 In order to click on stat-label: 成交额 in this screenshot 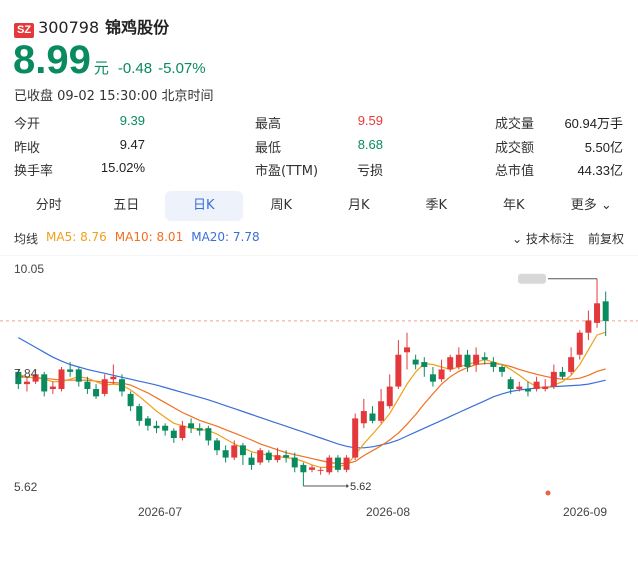, I will do `click(515, 148)`.